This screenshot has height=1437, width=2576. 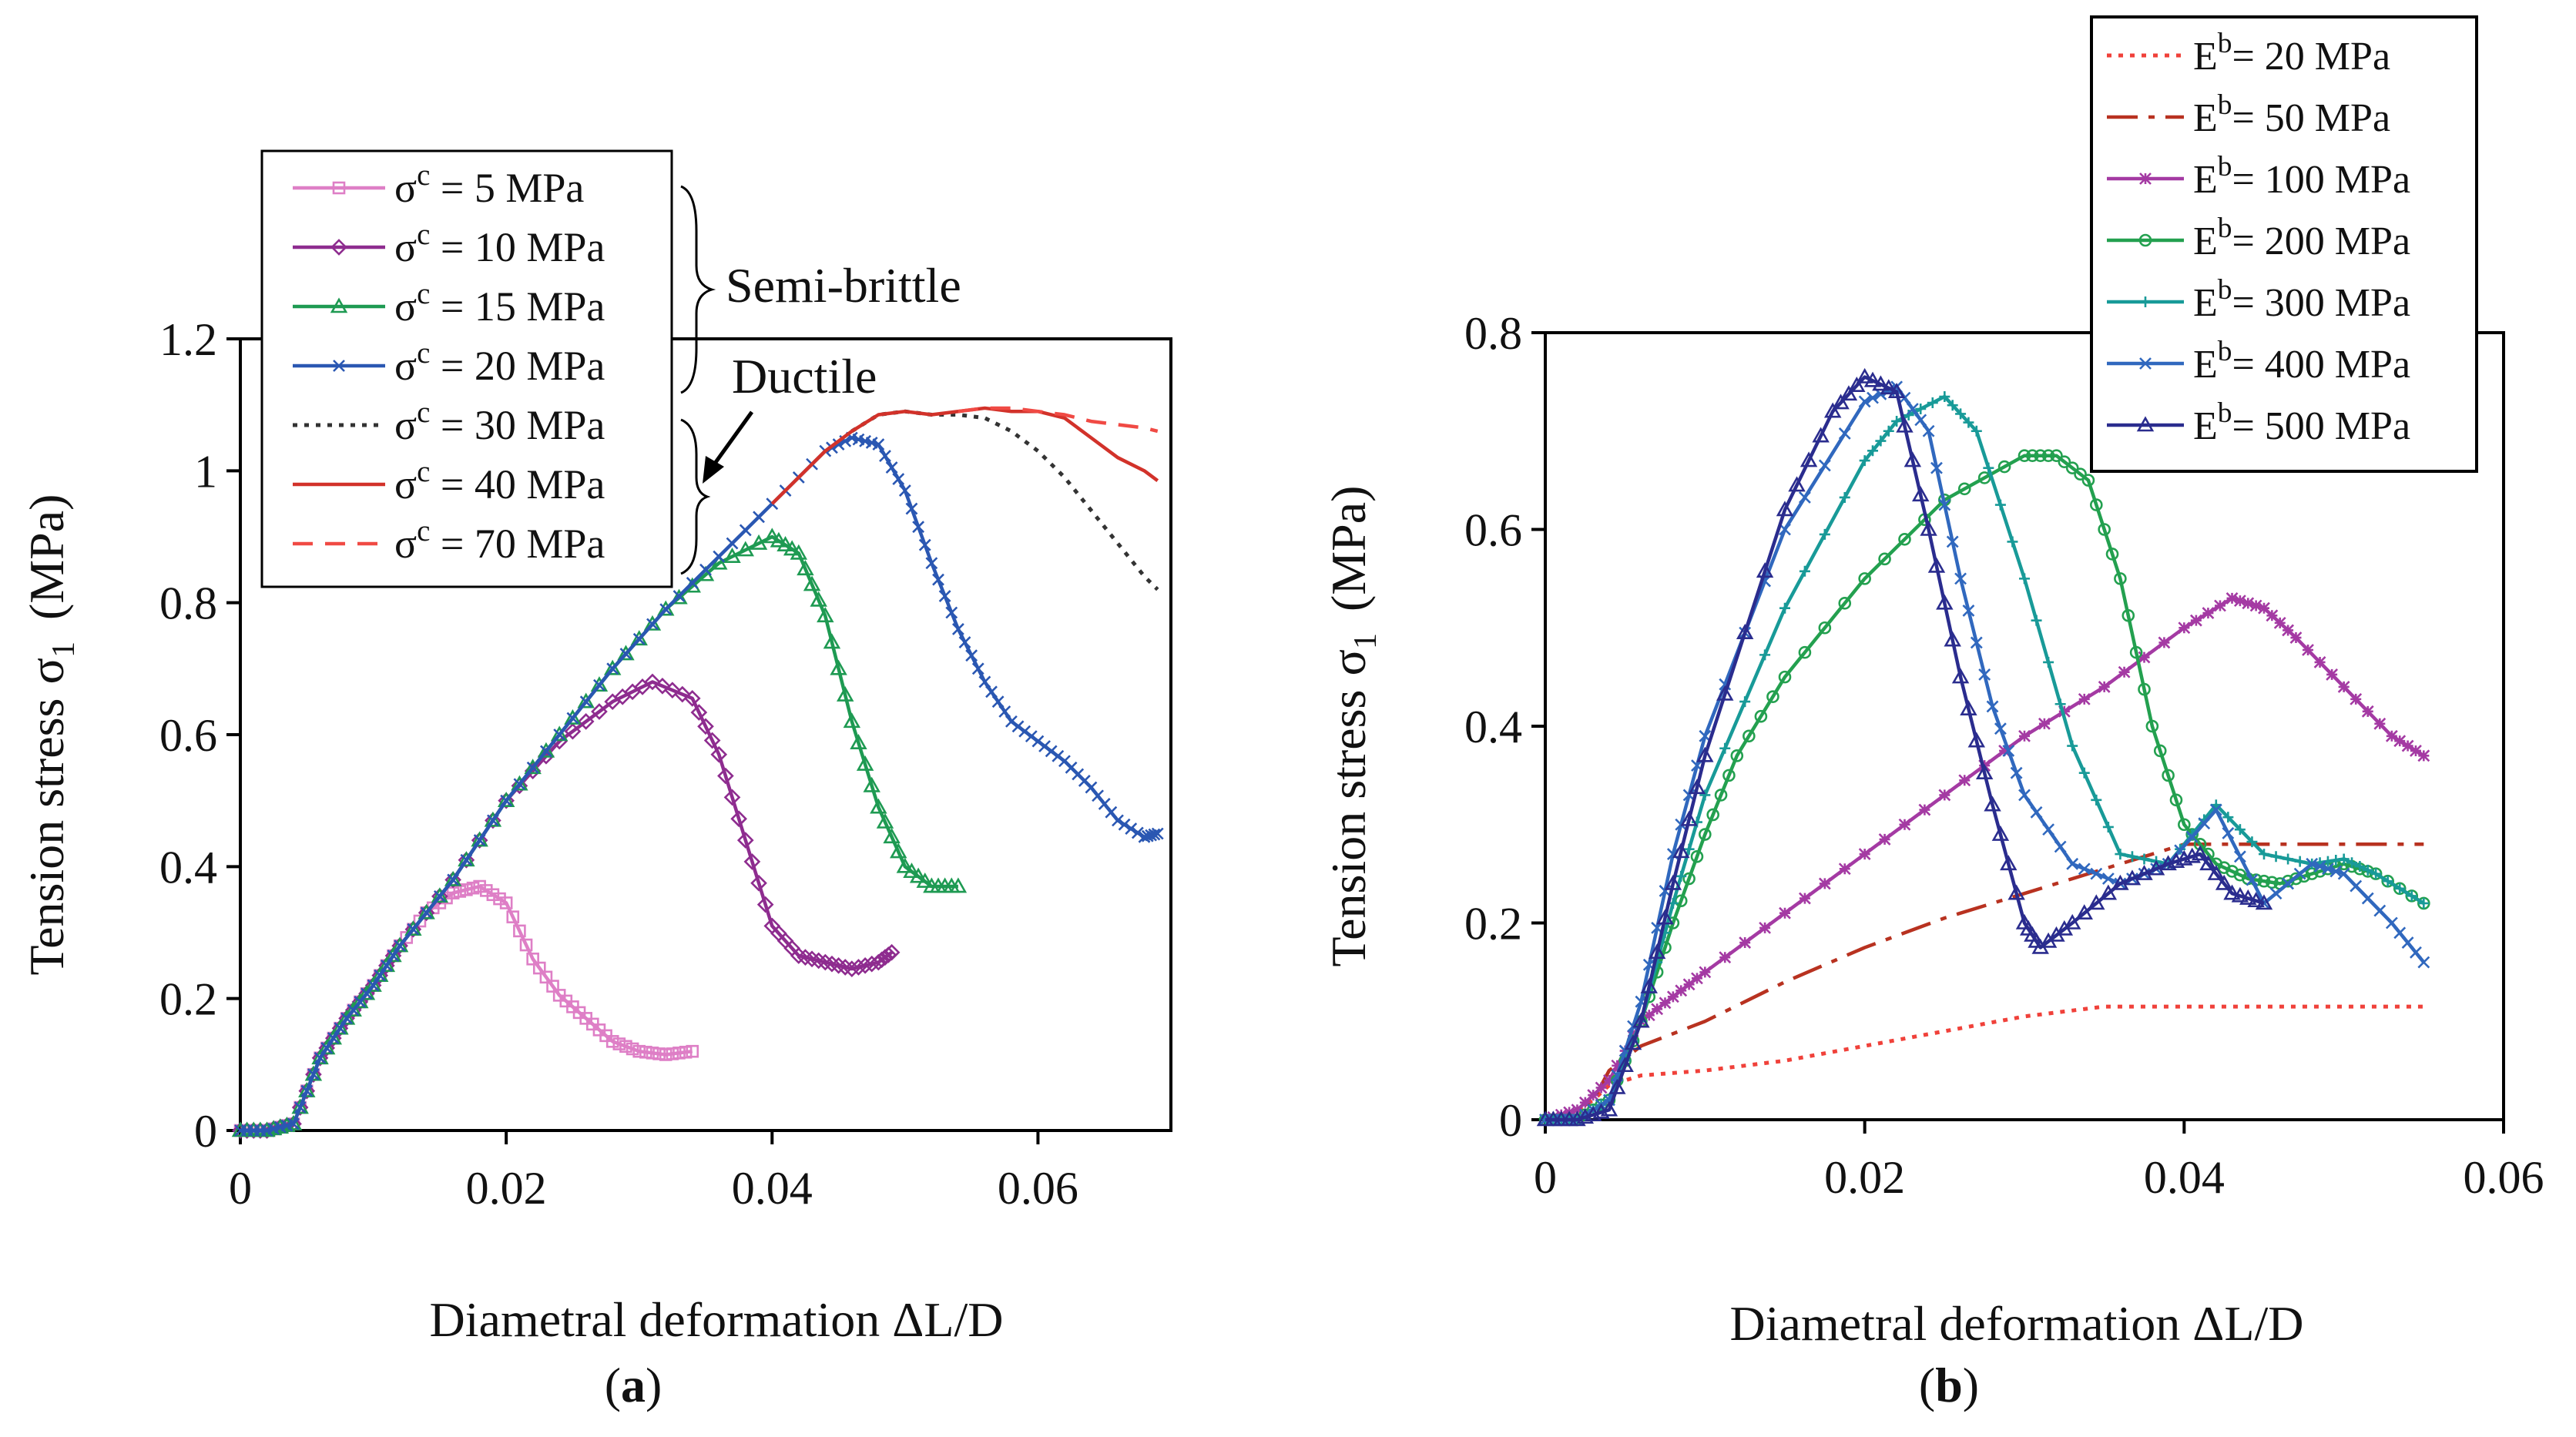 I want to click on ductile-arrow-shaft, so click(x=731, y=440).